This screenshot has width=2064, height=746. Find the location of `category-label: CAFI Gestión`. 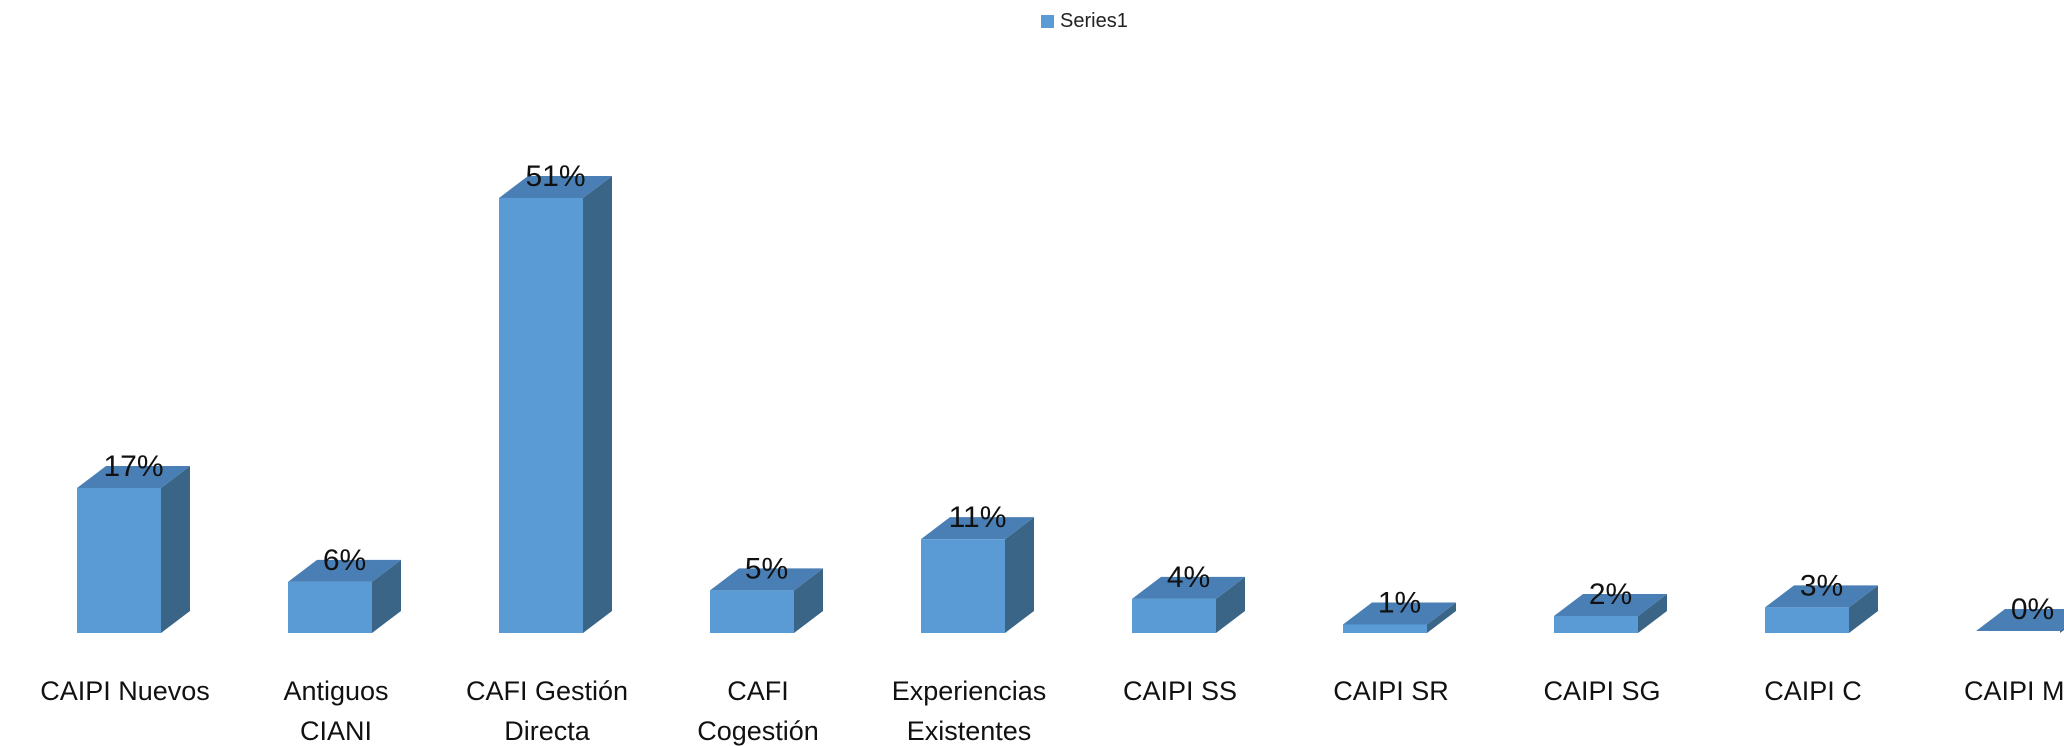

category-label: CAFI Gestión is located at coordinates (547, 691).